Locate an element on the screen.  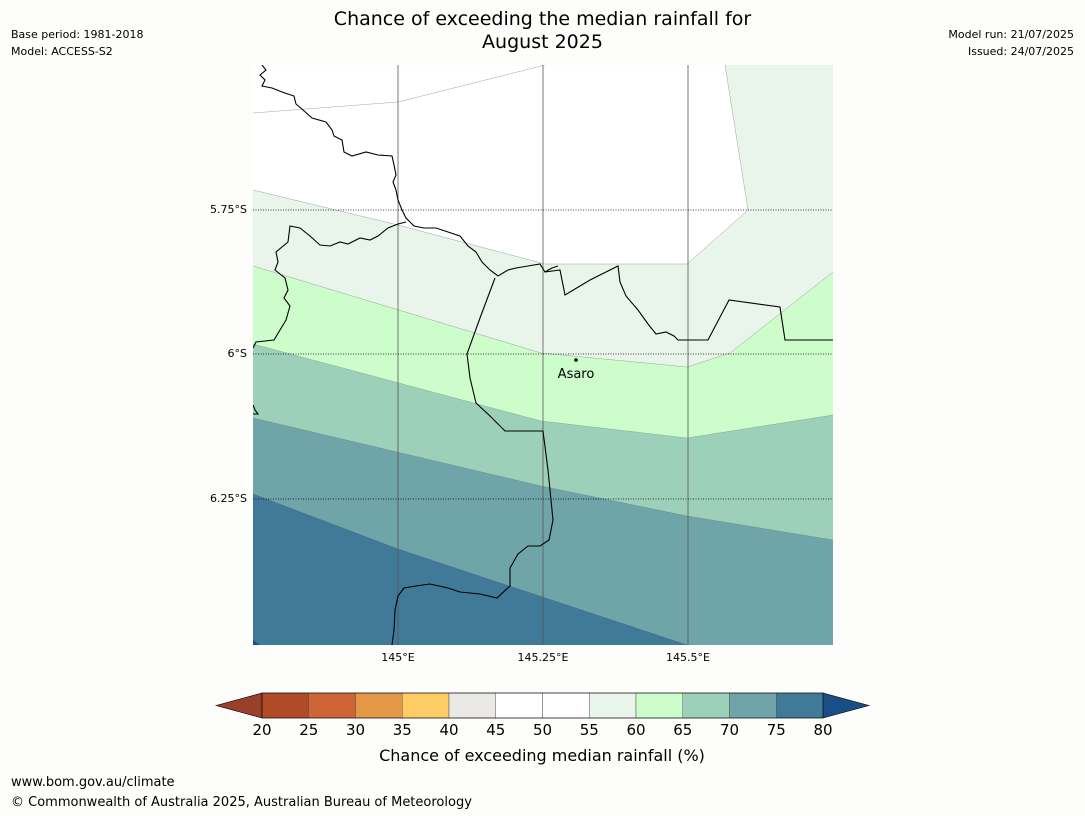
lat-label-6-25: 6.25°S is located at coordinates (228, 498).